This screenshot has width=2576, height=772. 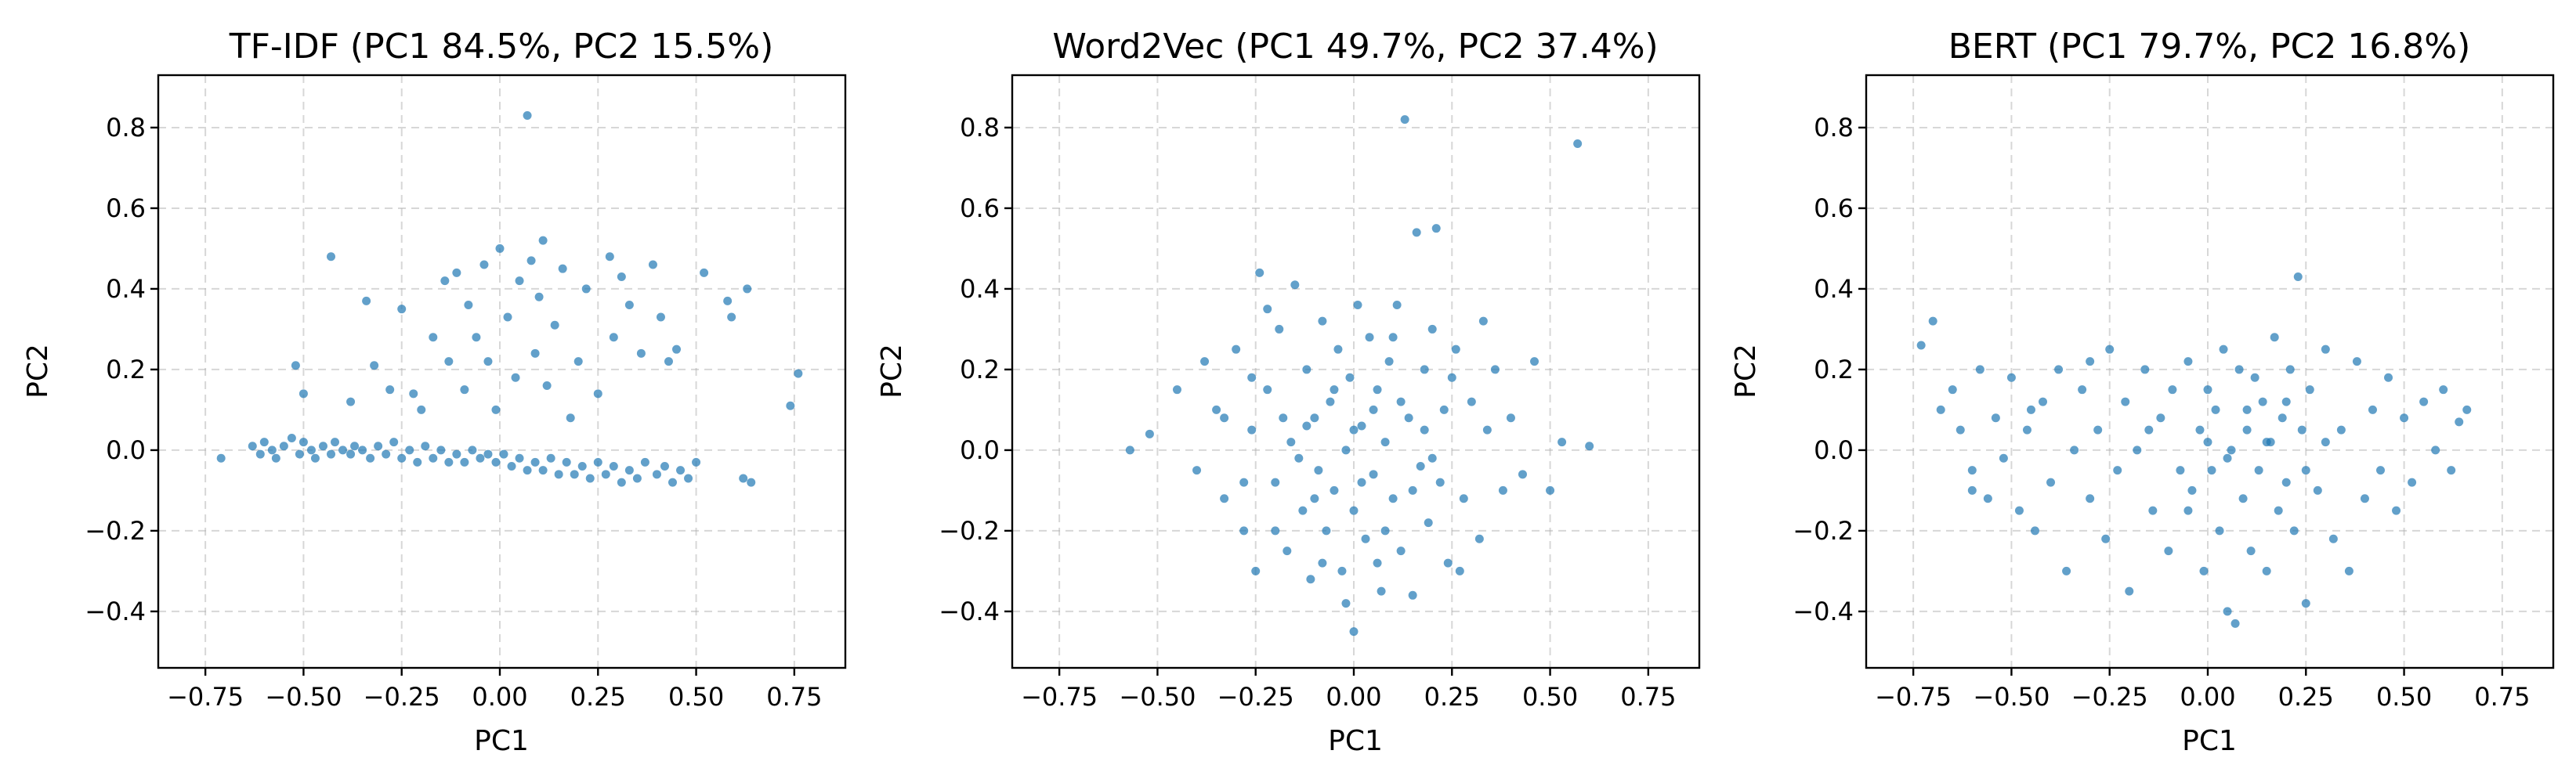 I want to click on x-tick-label: −0.50, so click(x=303, y=697).